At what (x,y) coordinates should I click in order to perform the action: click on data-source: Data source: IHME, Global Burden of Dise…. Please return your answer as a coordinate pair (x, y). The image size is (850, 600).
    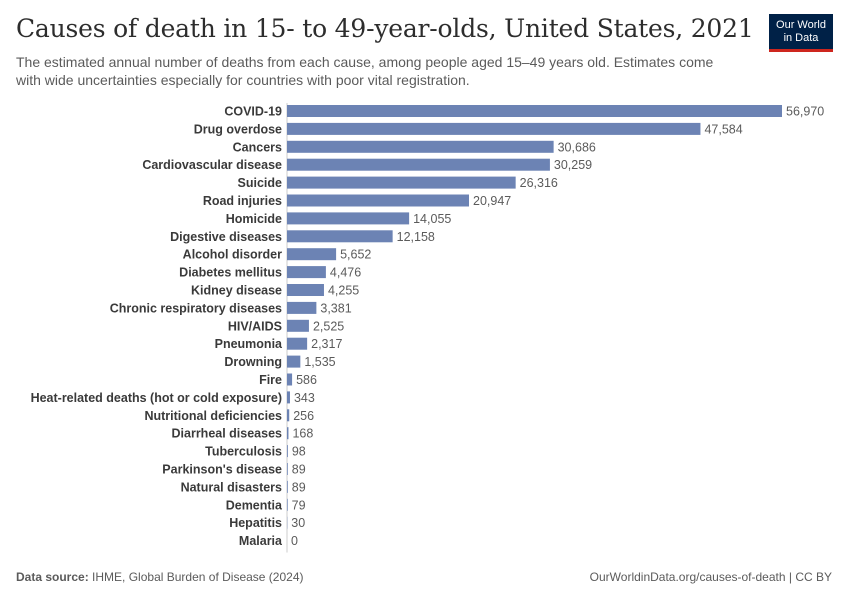
    Looking at the image, I should click on (159, 577).